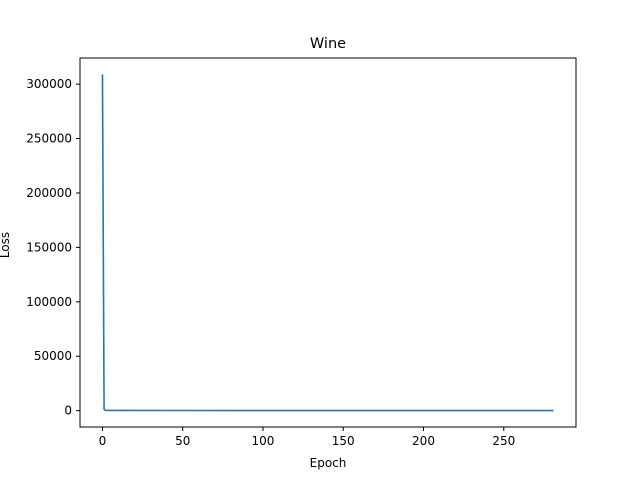 This screenshot has height=480, width=640. Describe the element at coordinates (307, 437) in the screenshot. I see `x-axis: 0 50 100 150 200 250` at that location.